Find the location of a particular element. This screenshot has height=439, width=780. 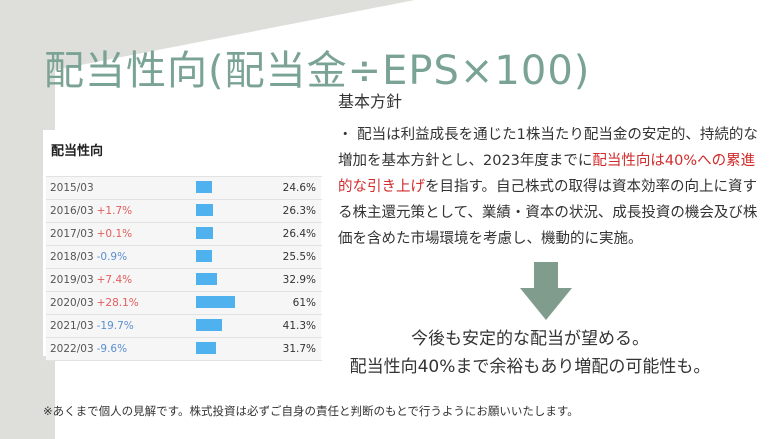

row-value: 26.3% is located at coordinates (299, 211).